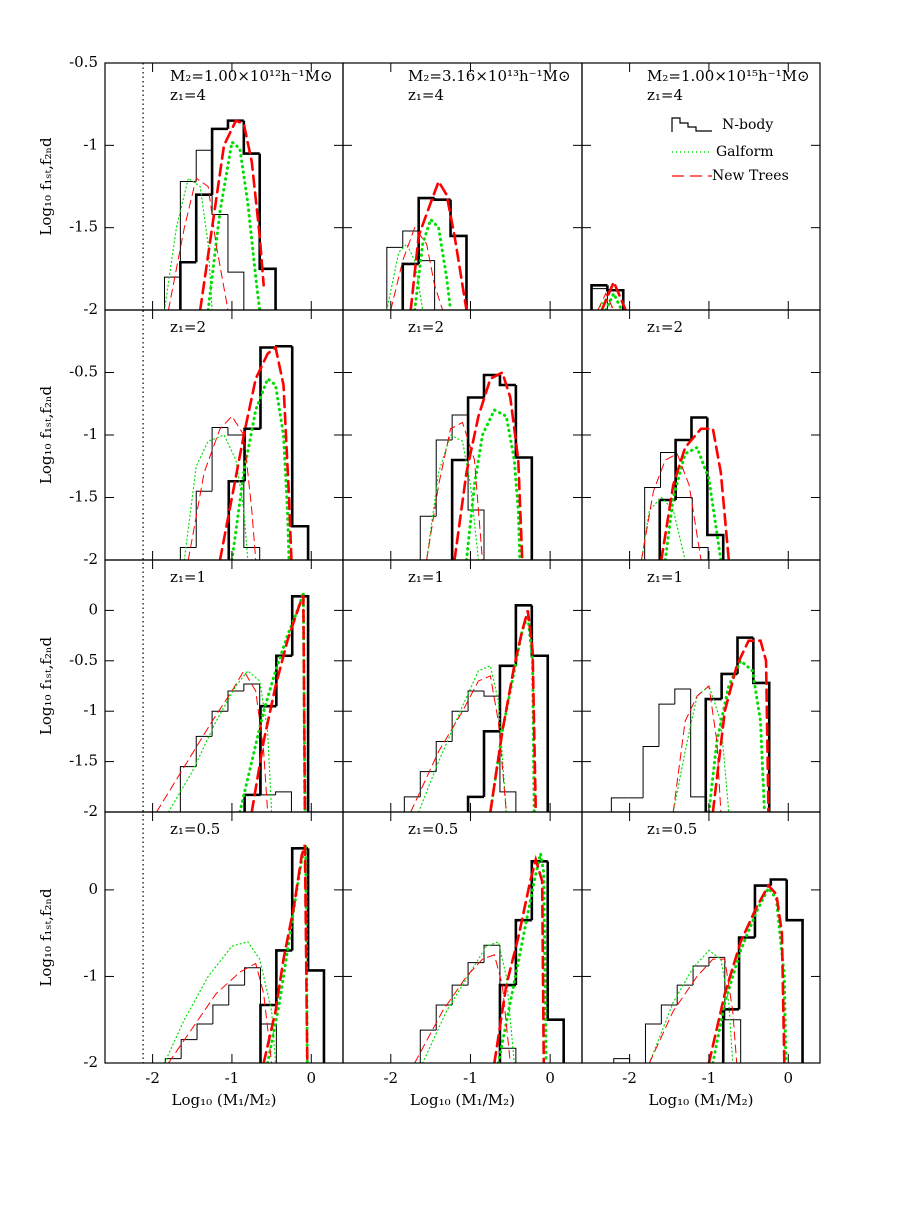 Image resolution: width=899 pixels, height=1212 pixels. Describe the element at coordinates (691, 124) in the screenshot. I see `legend-icon` at that location.